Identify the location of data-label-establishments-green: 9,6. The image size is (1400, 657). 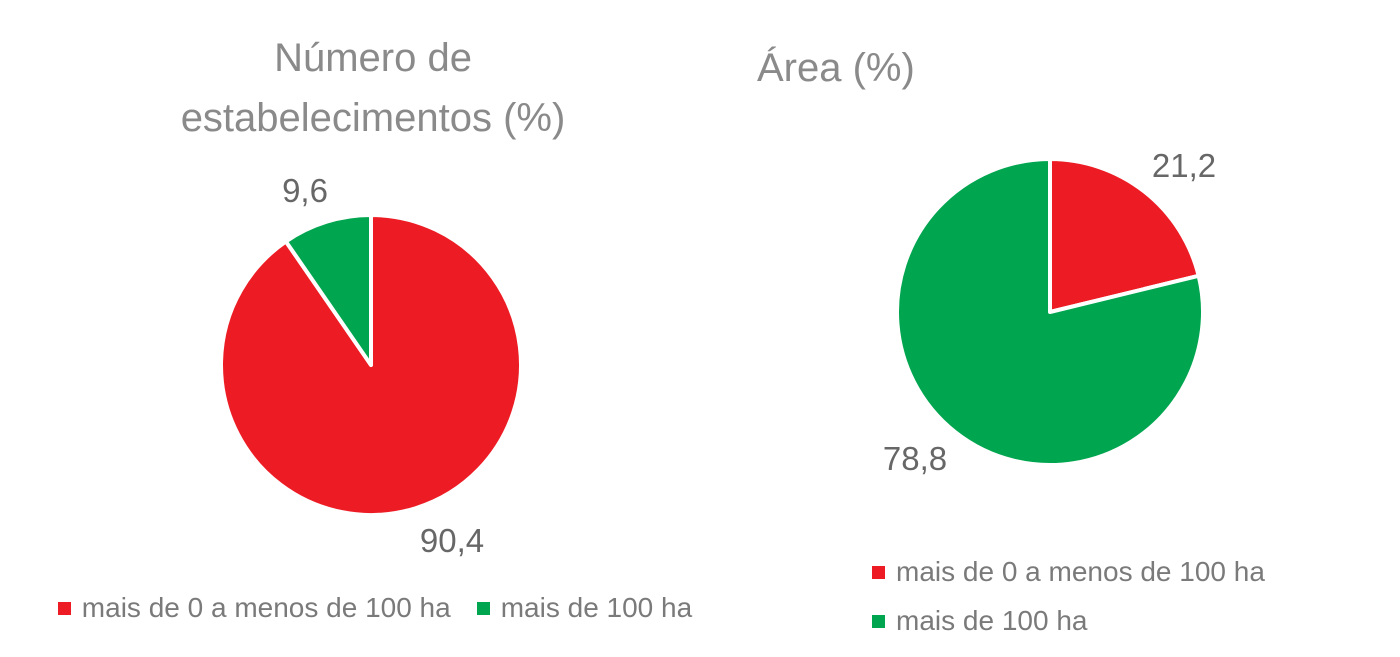
(305, 190).